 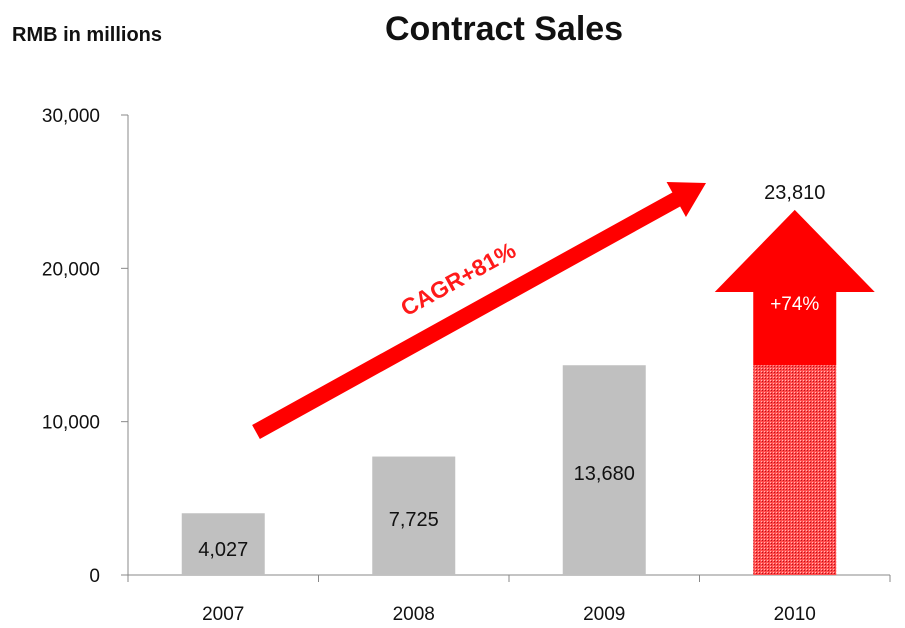 I want to click on data-label-2010: 23,810, so click(x=794, y=193).